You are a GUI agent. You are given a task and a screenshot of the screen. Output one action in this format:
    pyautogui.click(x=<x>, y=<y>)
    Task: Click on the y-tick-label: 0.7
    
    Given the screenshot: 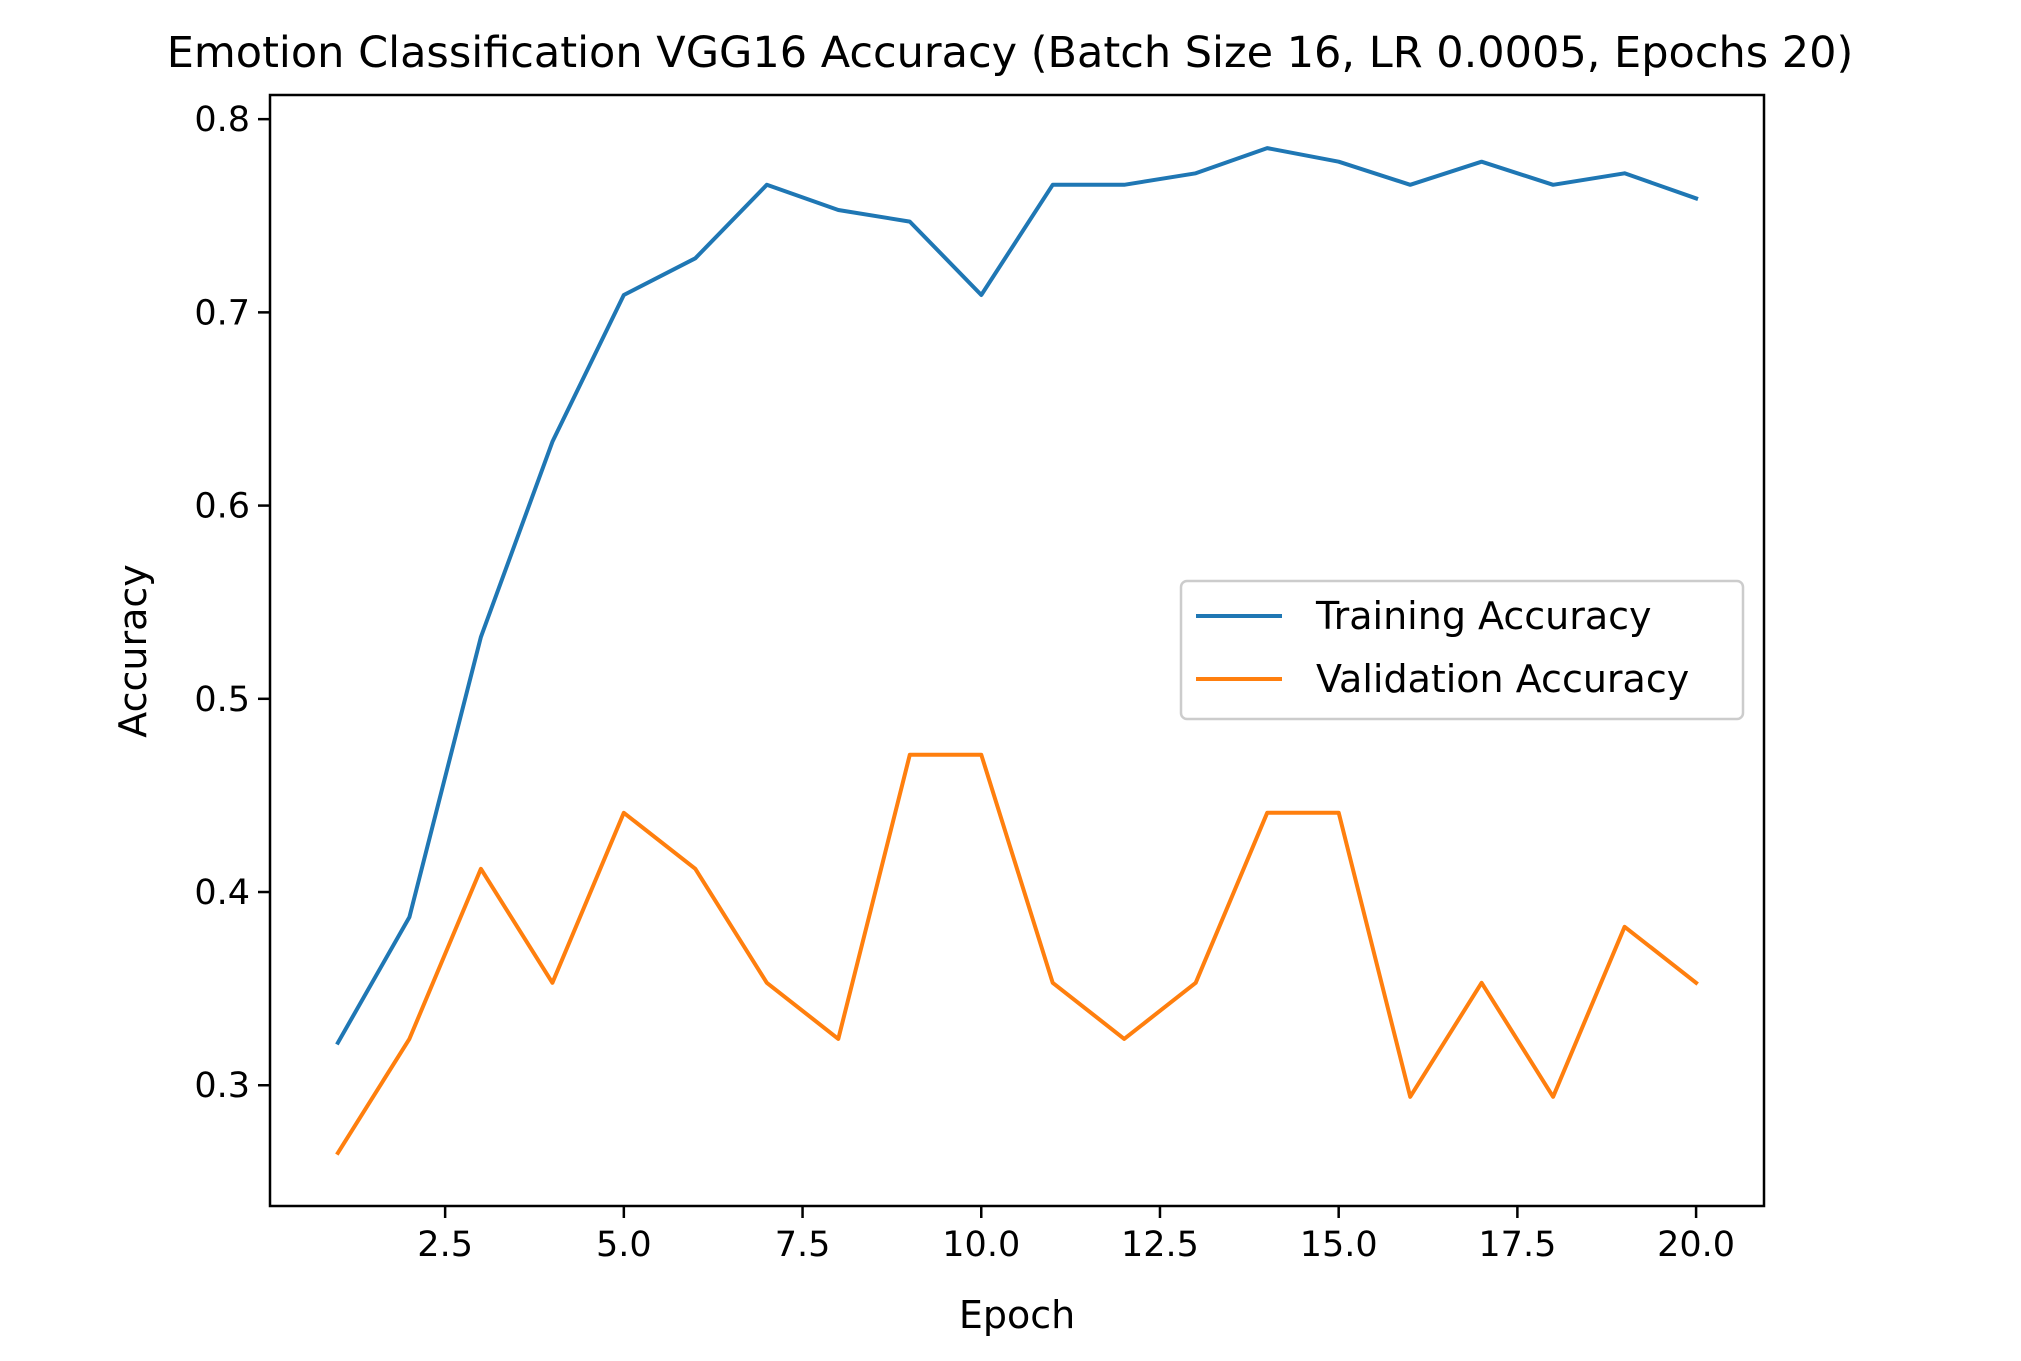 What is the action you would take?
    pyautogui.click(x=222, y=313)
    